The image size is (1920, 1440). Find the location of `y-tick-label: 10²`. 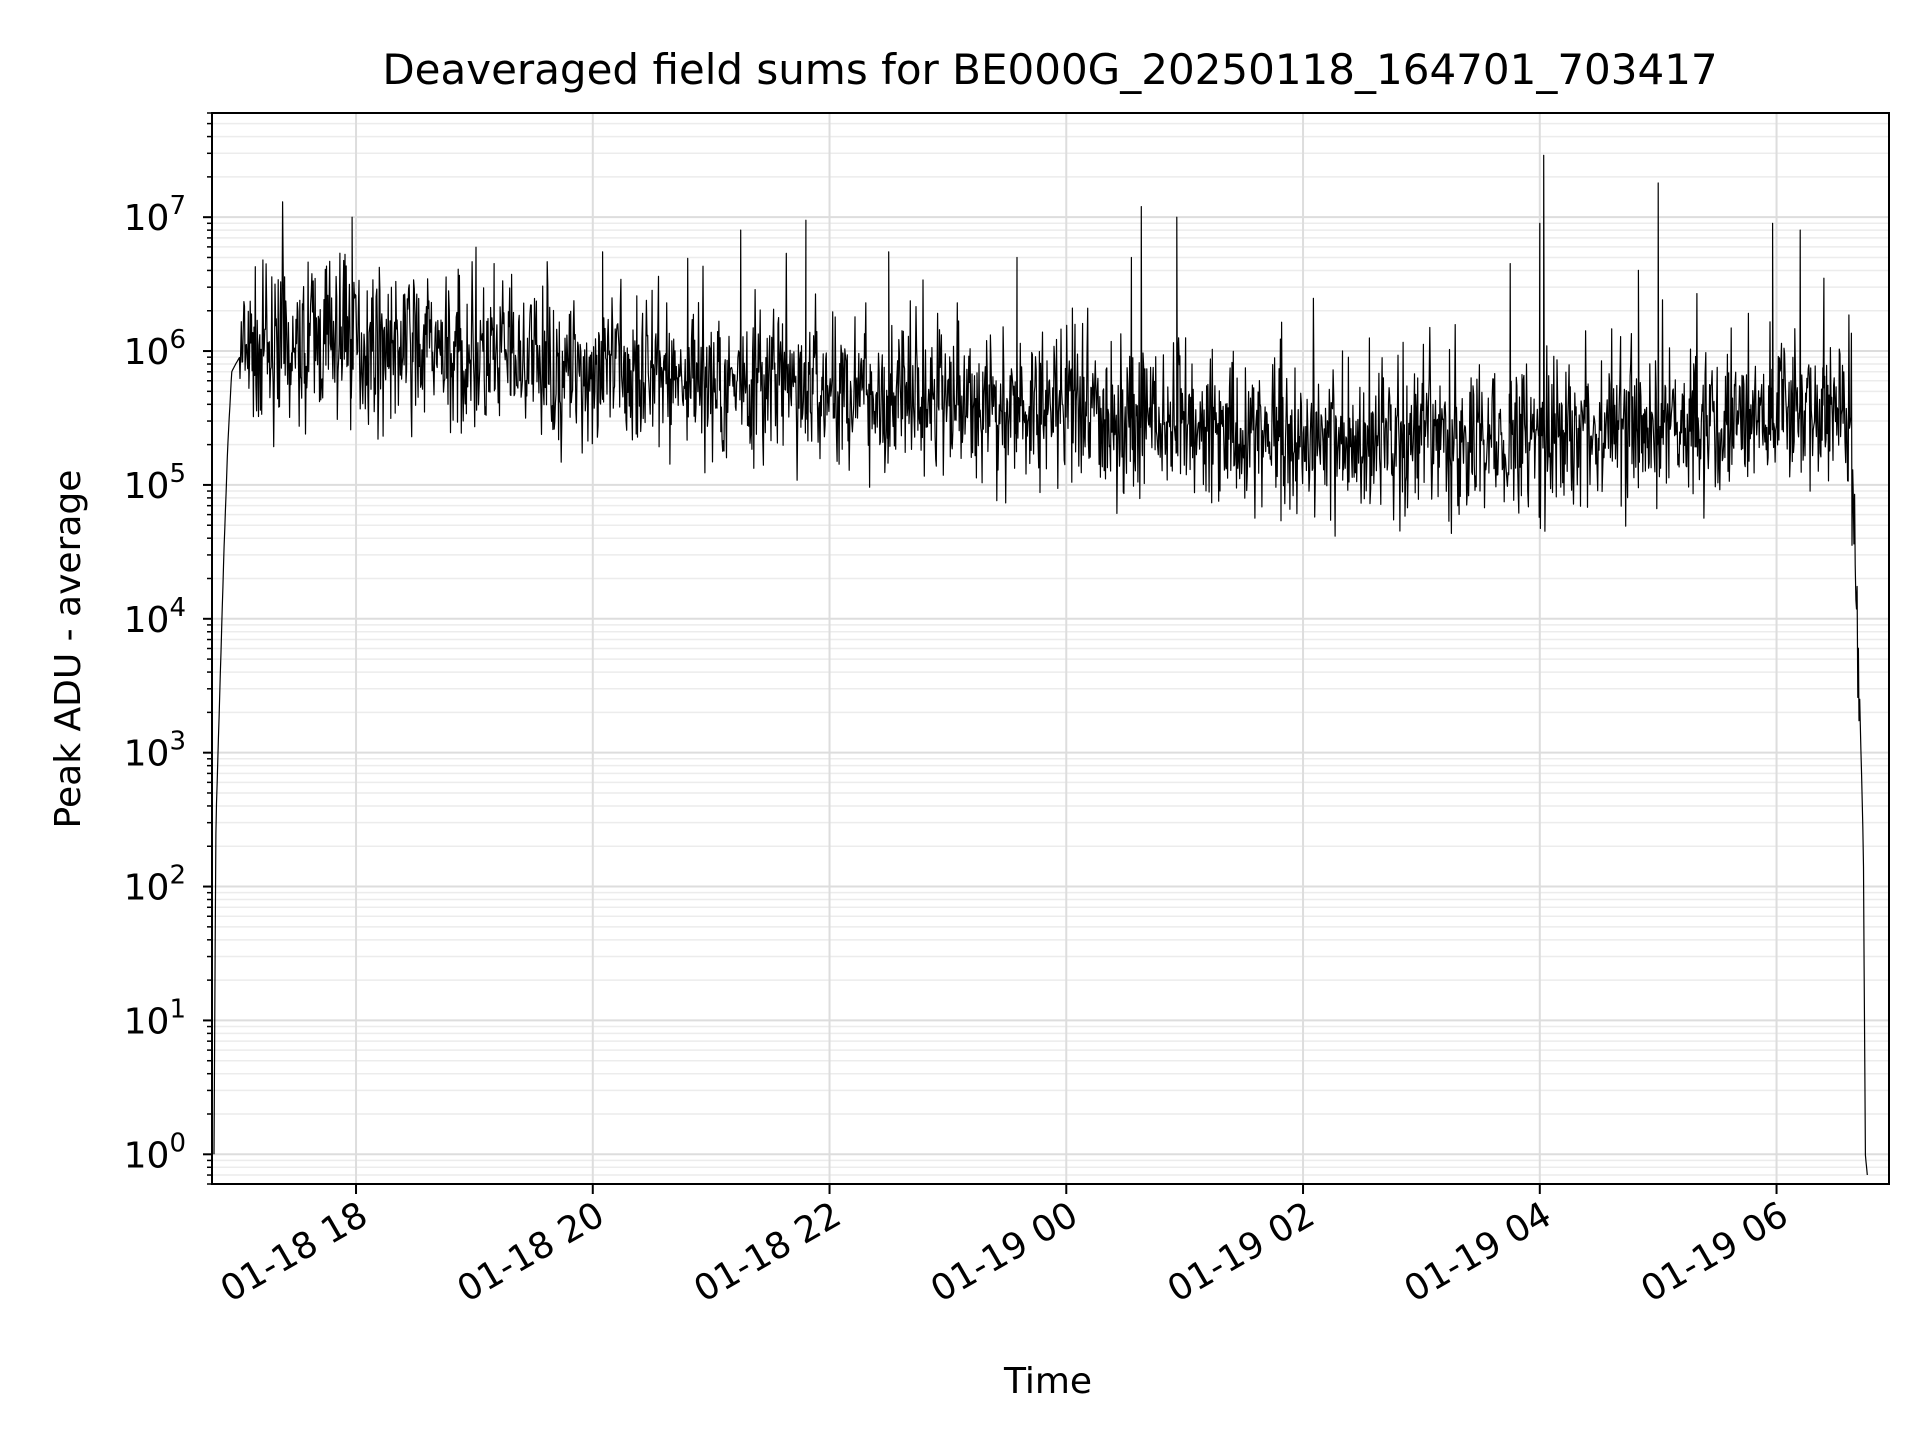

y-tick-label: 10² is located at coordinates (155, 885).